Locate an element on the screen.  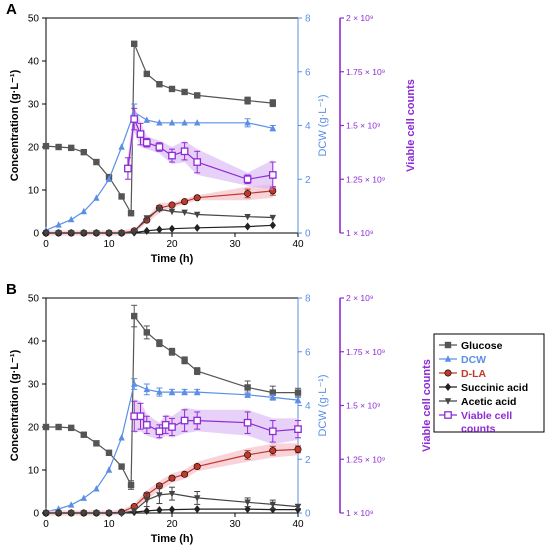
x-axis-label: Time (h) is located at coordinates (172, 259).